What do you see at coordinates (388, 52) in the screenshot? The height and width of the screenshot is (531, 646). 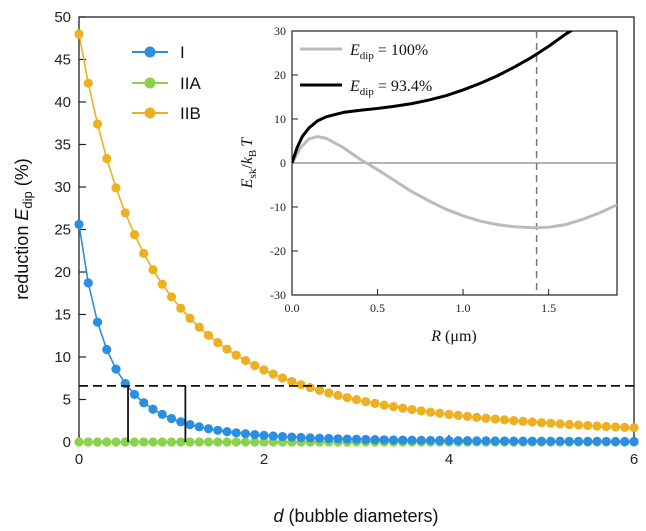 I see `svg-text: Edip = 100%` at bounding box center [388, 52].